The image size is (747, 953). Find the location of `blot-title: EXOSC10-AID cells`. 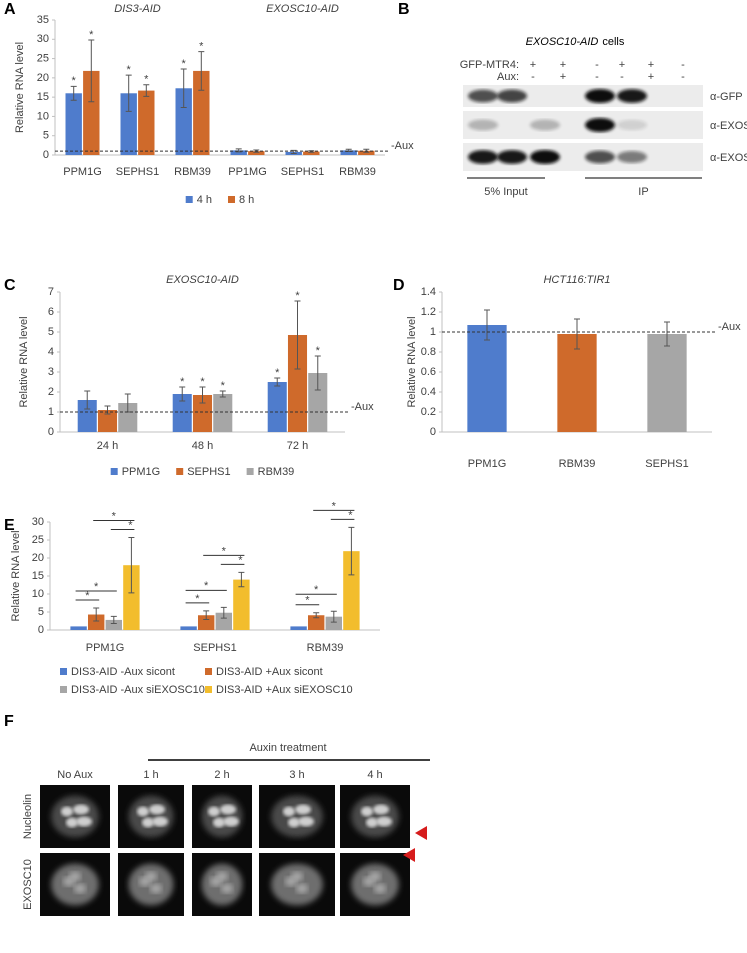

blot-title: EXOSC10-AID cells is located at coordinates (575, 42).